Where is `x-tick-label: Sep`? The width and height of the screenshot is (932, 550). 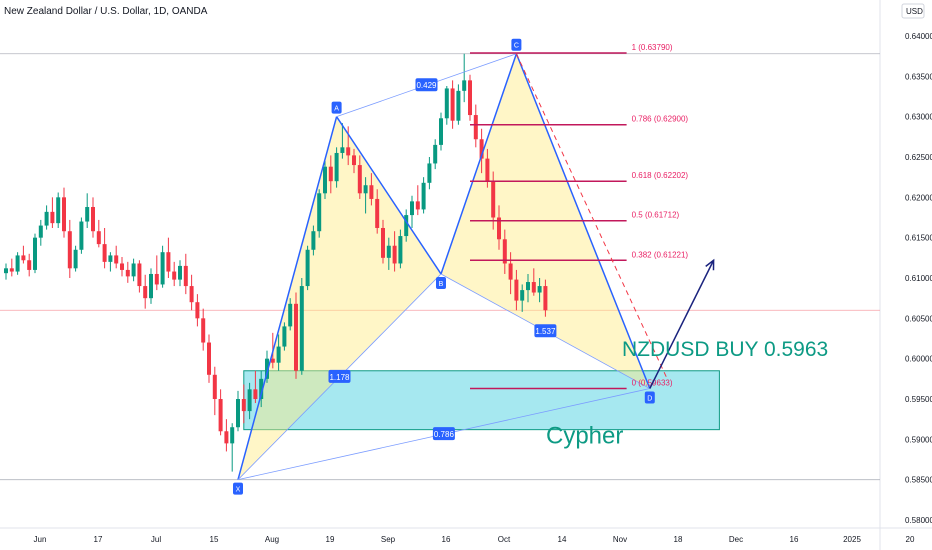
x-tick-label: Sep is located at coordinates (388, 539).